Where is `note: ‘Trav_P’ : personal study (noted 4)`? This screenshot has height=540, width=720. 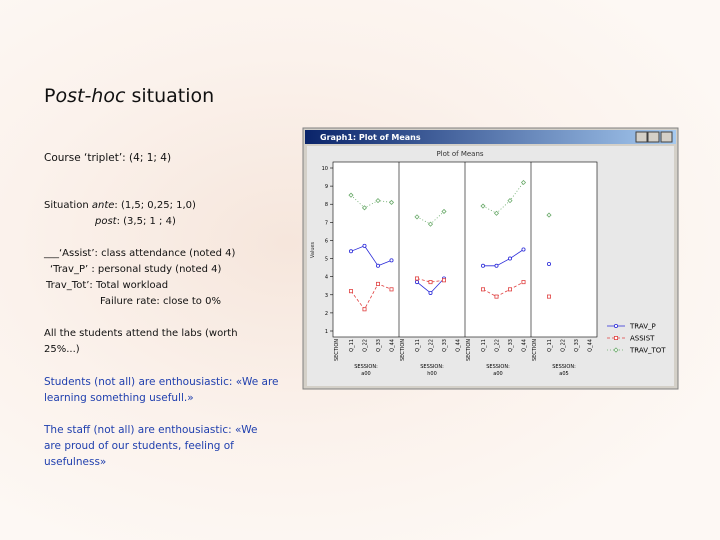
note: ‘Trav_P’ : personal study (noted 4) is located at coordinates (136, 269).